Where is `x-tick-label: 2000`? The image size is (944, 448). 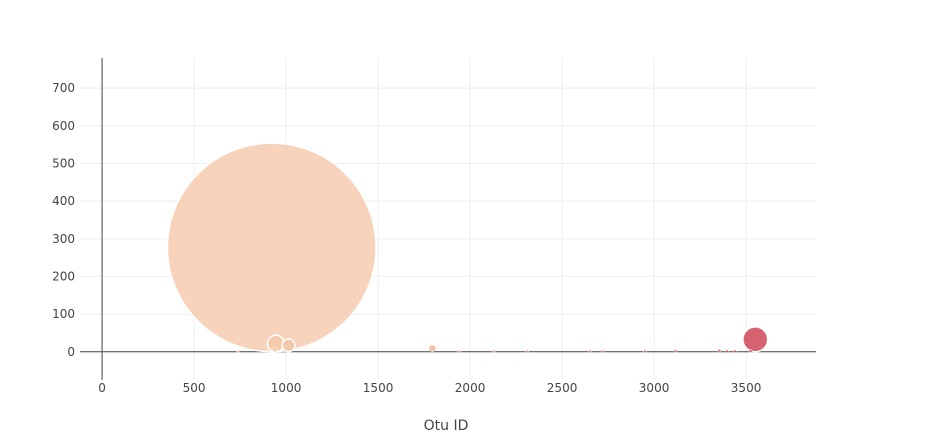
x-tick-label: 2000 is located at coordinates (470, 388).